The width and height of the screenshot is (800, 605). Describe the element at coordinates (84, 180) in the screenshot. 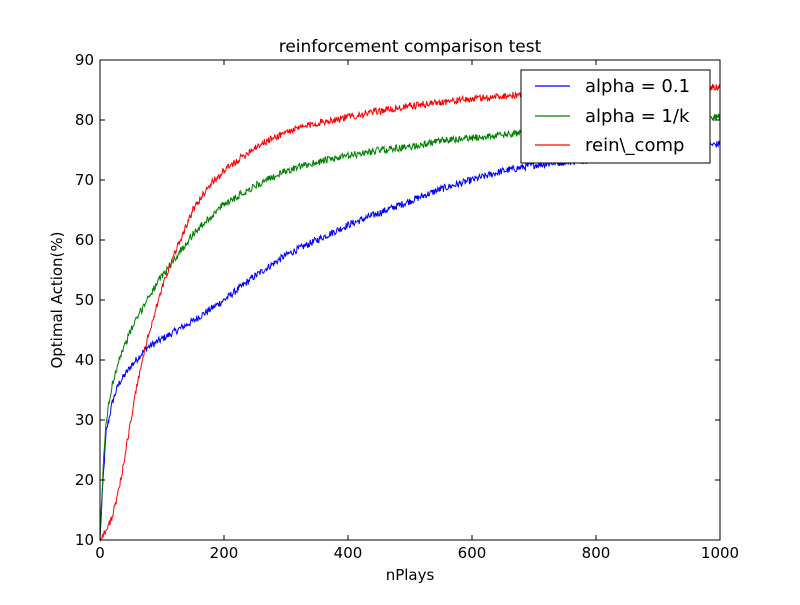

I see `y-tick-label: 70` at that location.